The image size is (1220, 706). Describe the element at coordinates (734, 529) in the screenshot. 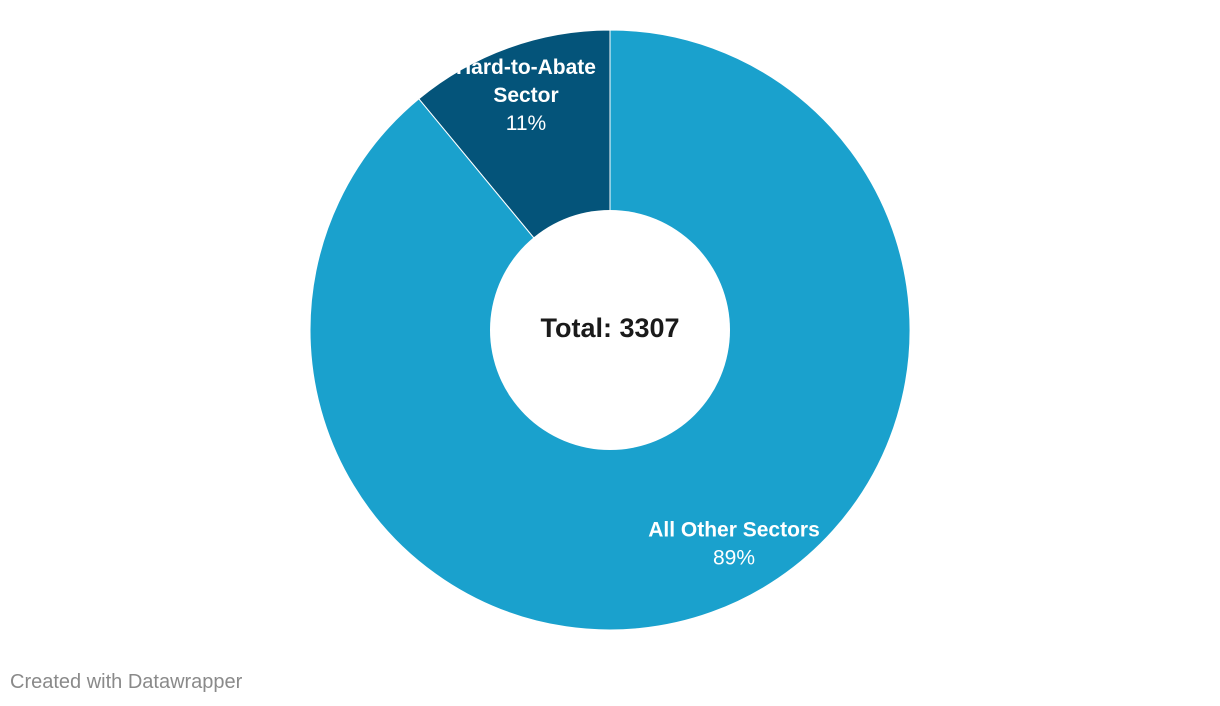

I see `slice-label-name: All Other Sectors` at that location.